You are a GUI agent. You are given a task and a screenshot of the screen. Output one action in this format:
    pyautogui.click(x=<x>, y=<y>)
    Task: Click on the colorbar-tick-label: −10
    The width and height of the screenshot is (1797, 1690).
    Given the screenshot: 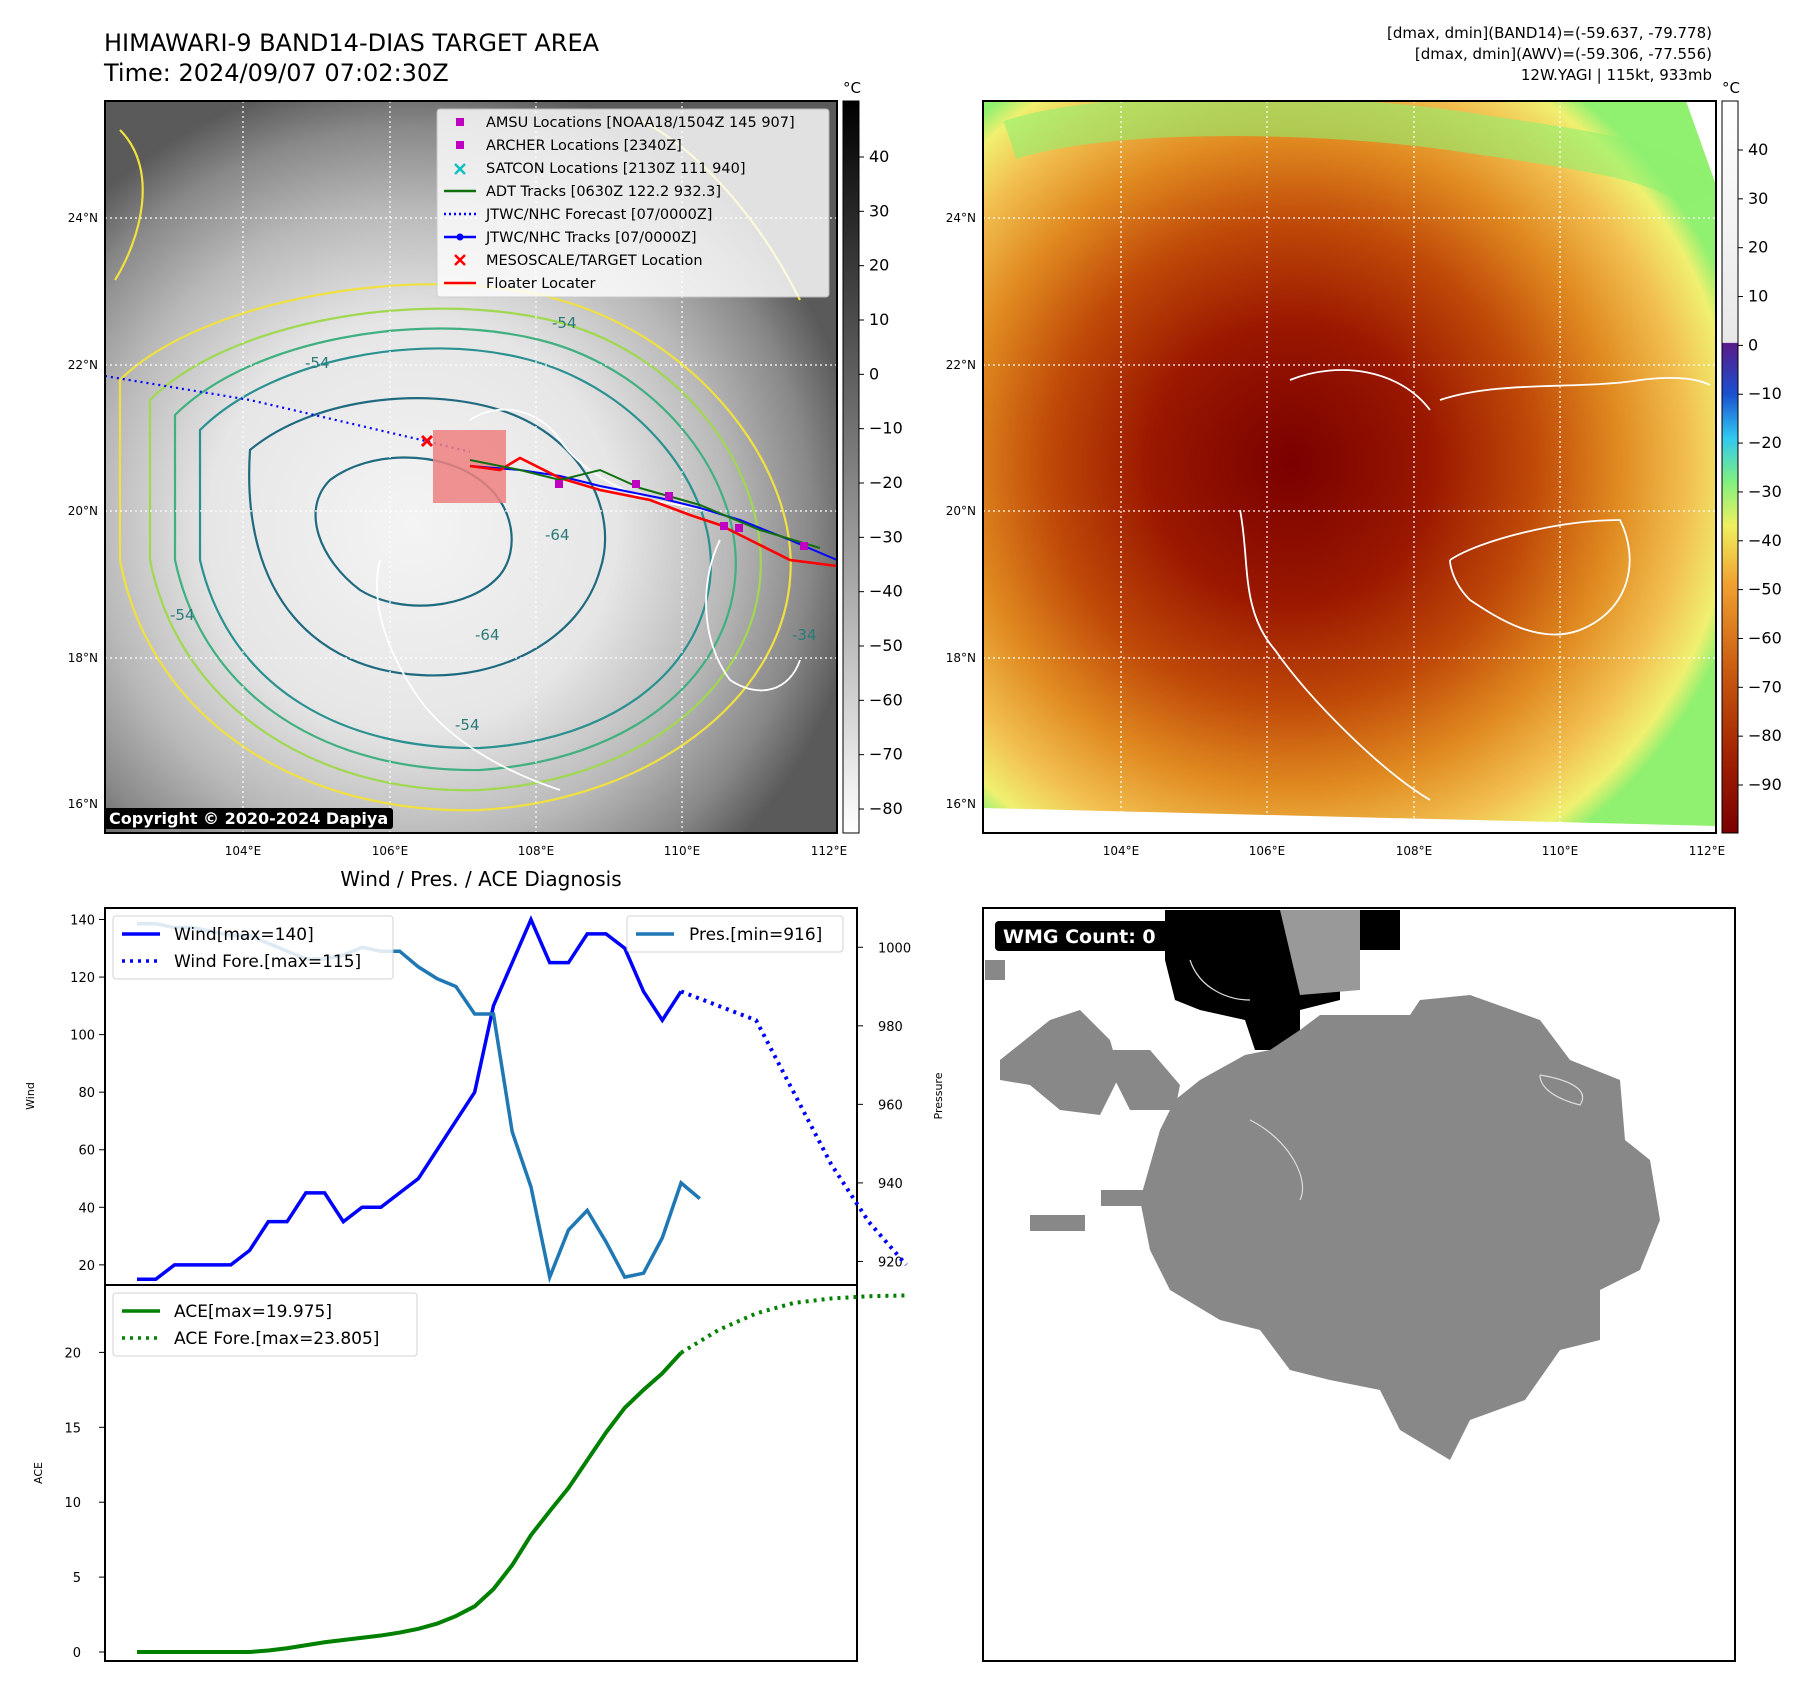 What is the action you would take?
    pyautogui.click(x=886, y=428)
    